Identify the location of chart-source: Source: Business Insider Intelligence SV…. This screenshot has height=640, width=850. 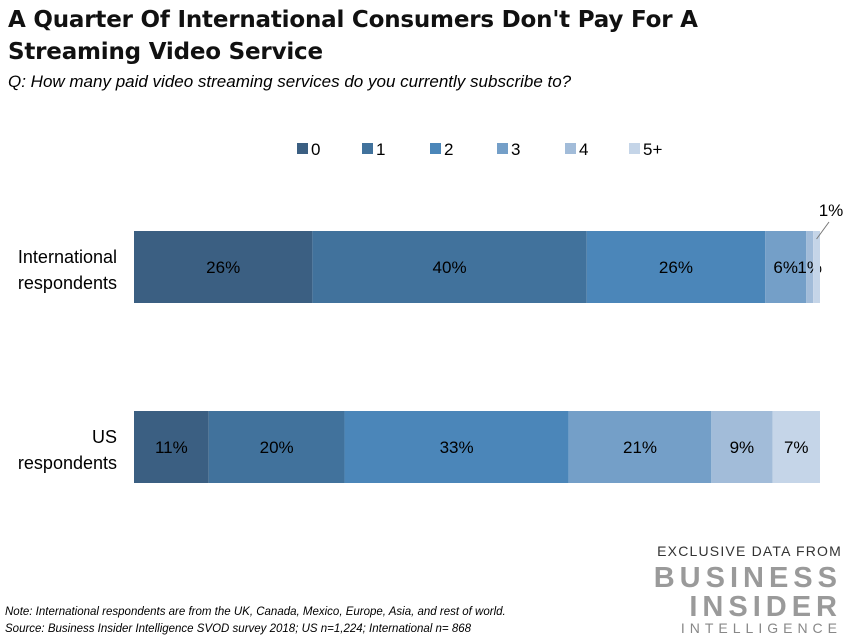
(238, 629).